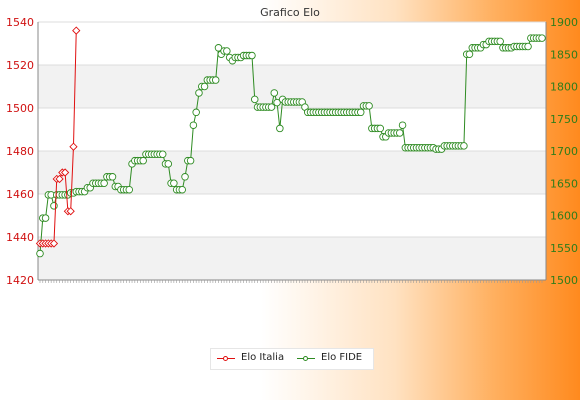 The image size is (580, 400). What do you see at coordinates (20, 194) in the screenshot?
I see `left-tick-label: 1460` at bounding box center [20, 194].